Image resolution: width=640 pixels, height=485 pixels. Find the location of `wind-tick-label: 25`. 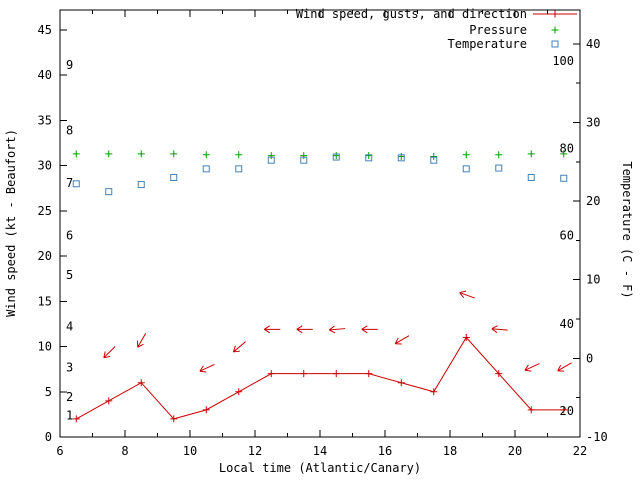

wind-tick-label: 25 is located at coordinates (45, 211).